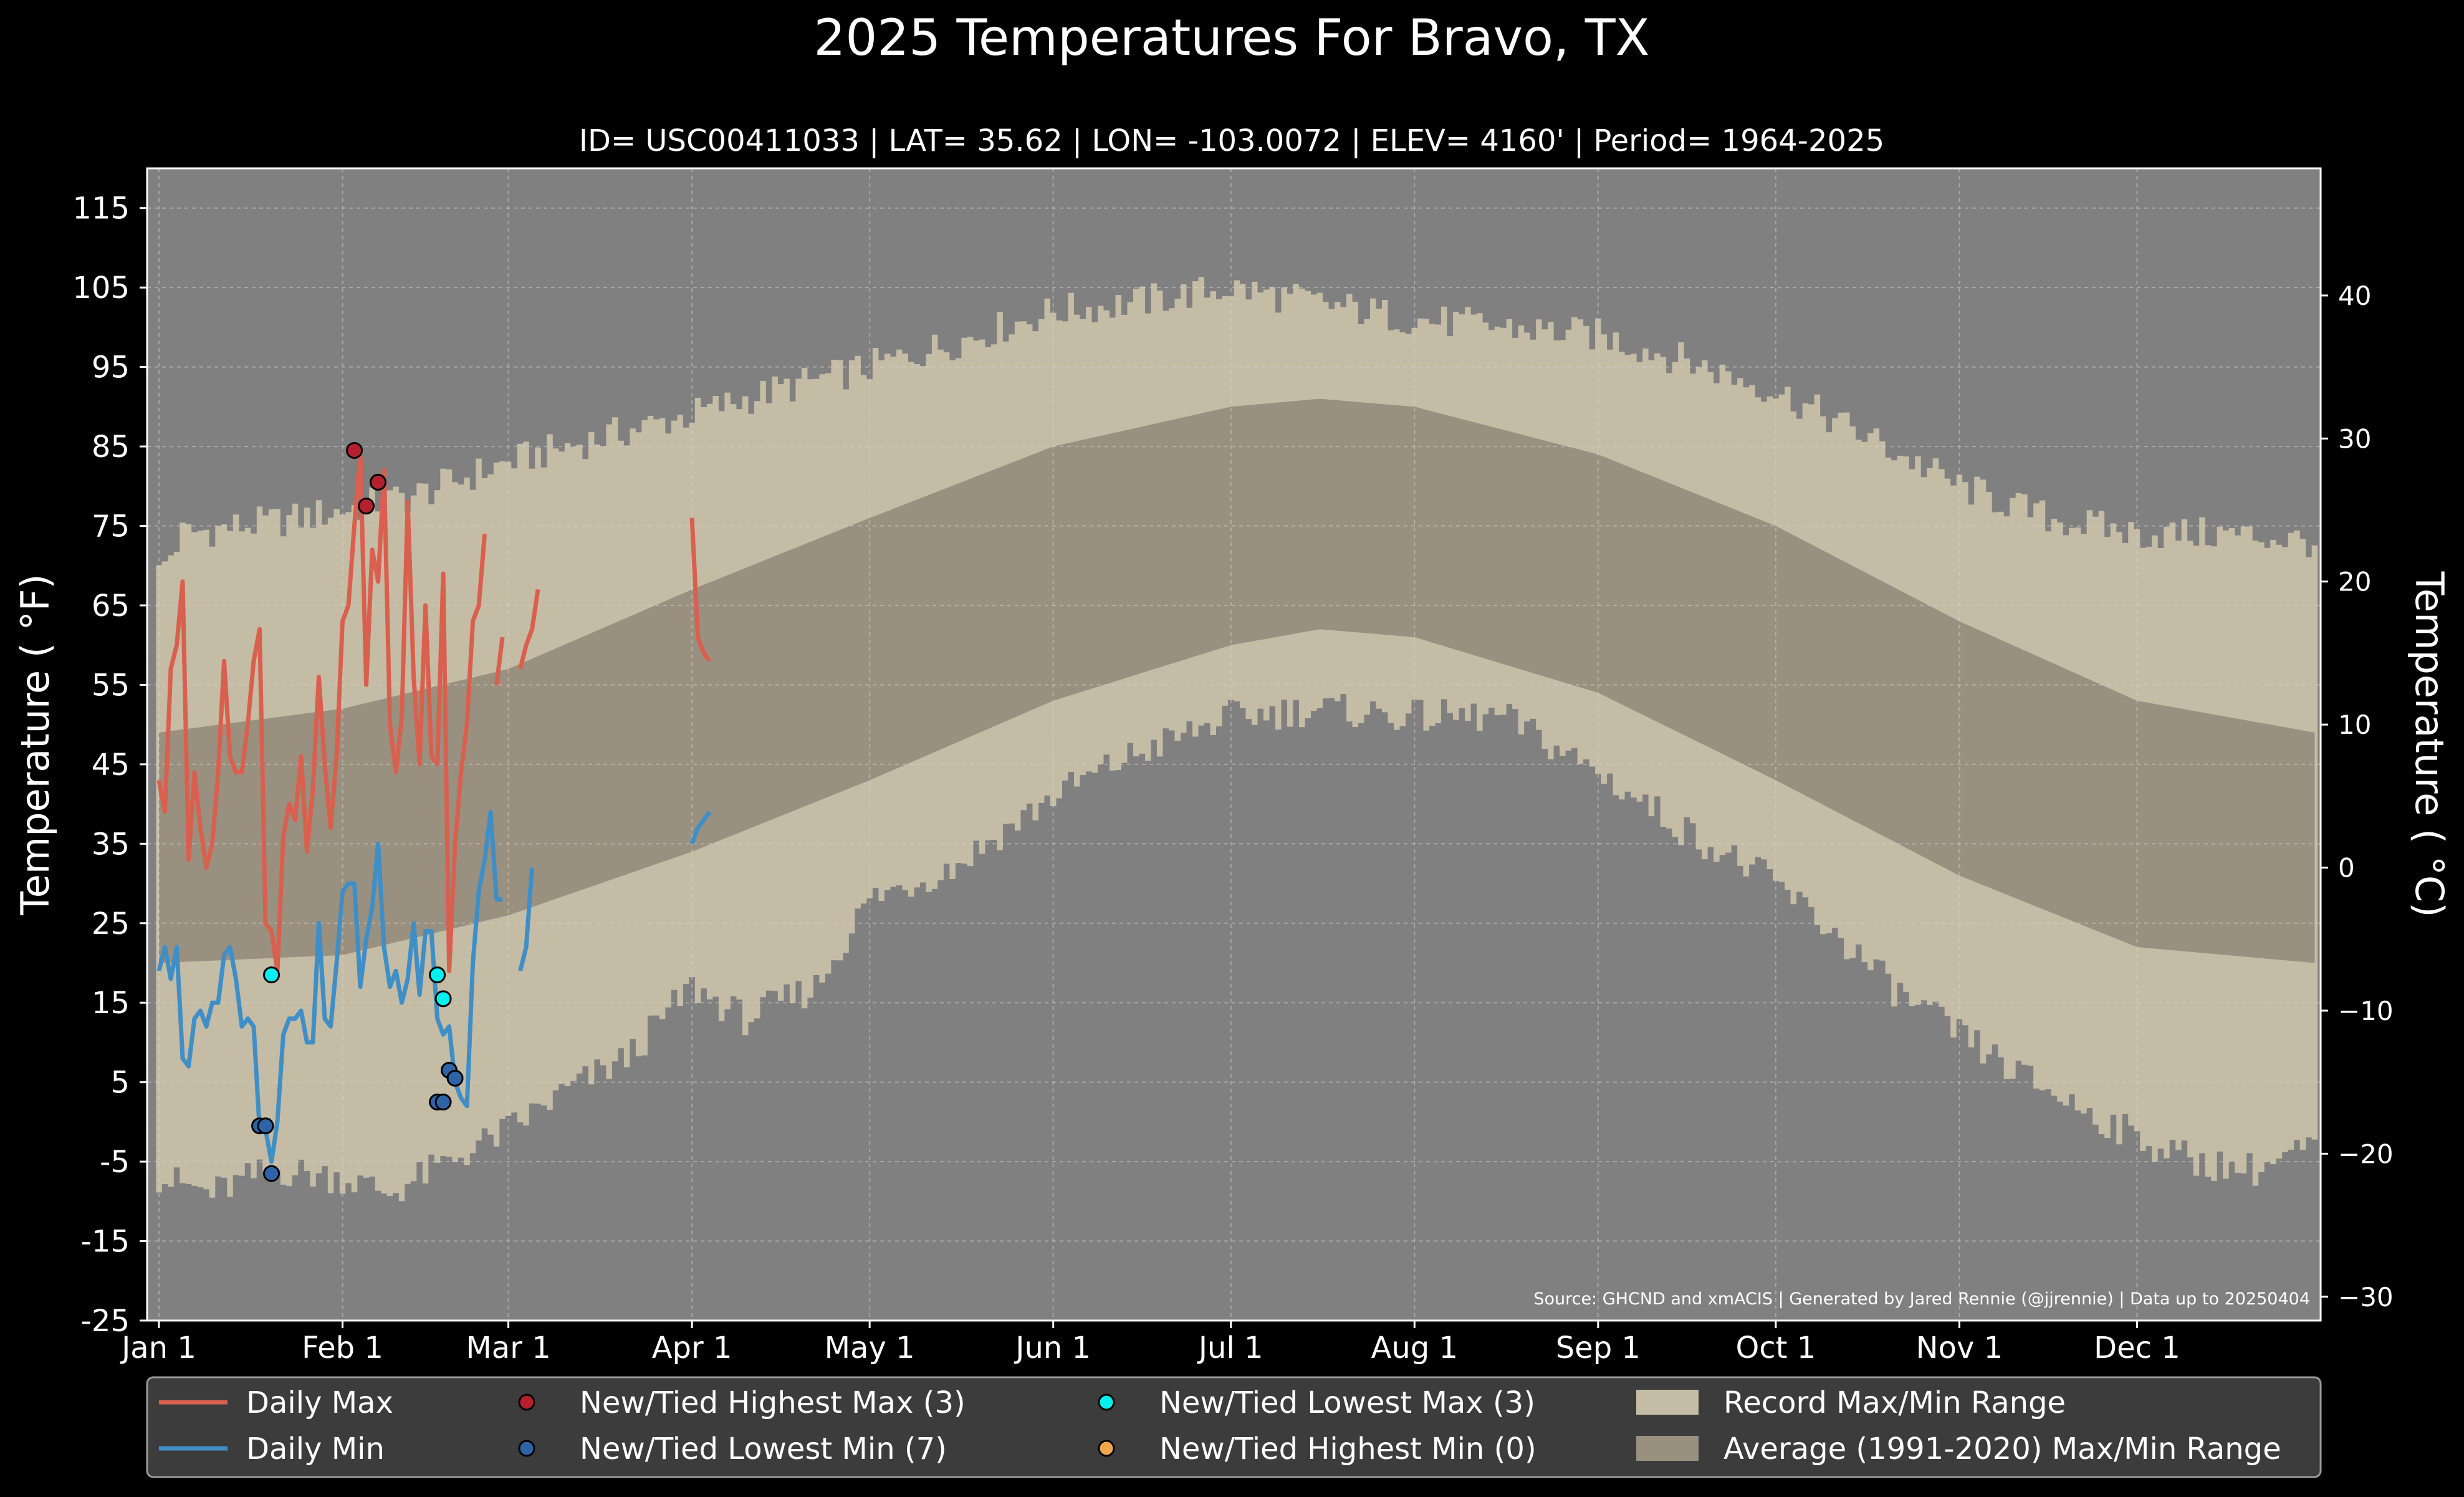 The image size is (2464, 1497). I want to click on x-tick-label: May 1, so click(870, 1348).